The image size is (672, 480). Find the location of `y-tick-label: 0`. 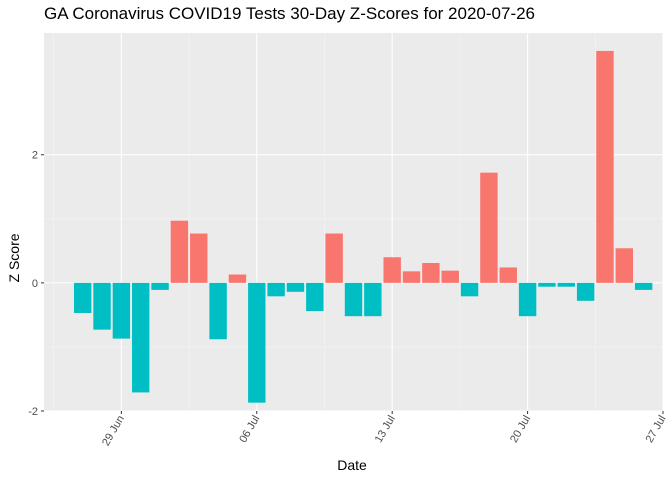

y-tick-label: 0 is located at coordinates (35, 284).